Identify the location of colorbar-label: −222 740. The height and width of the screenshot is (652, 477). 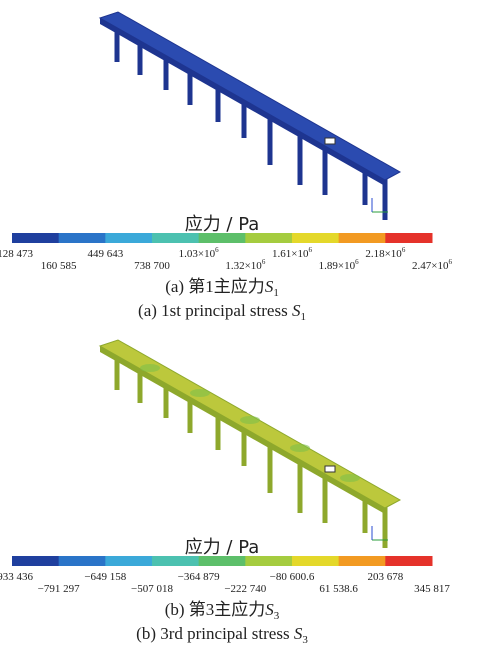
(245, 589).